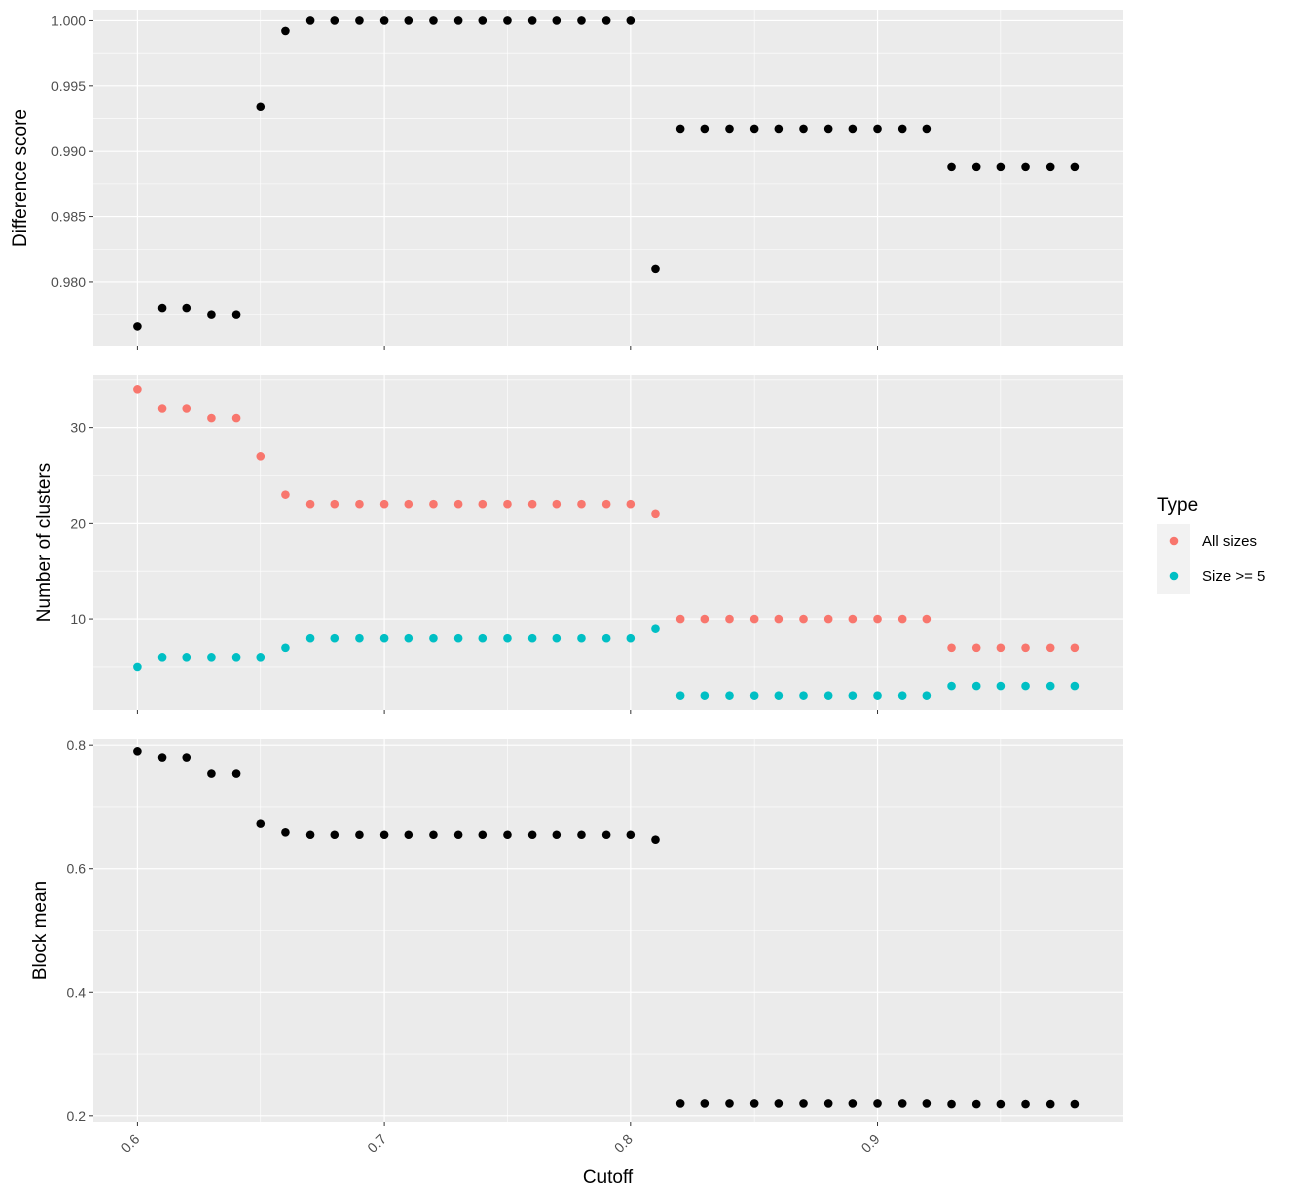  Describe the element at coordinates (40, 930) in the screenshot. I see `y-axis-title: Block mean` at that location.